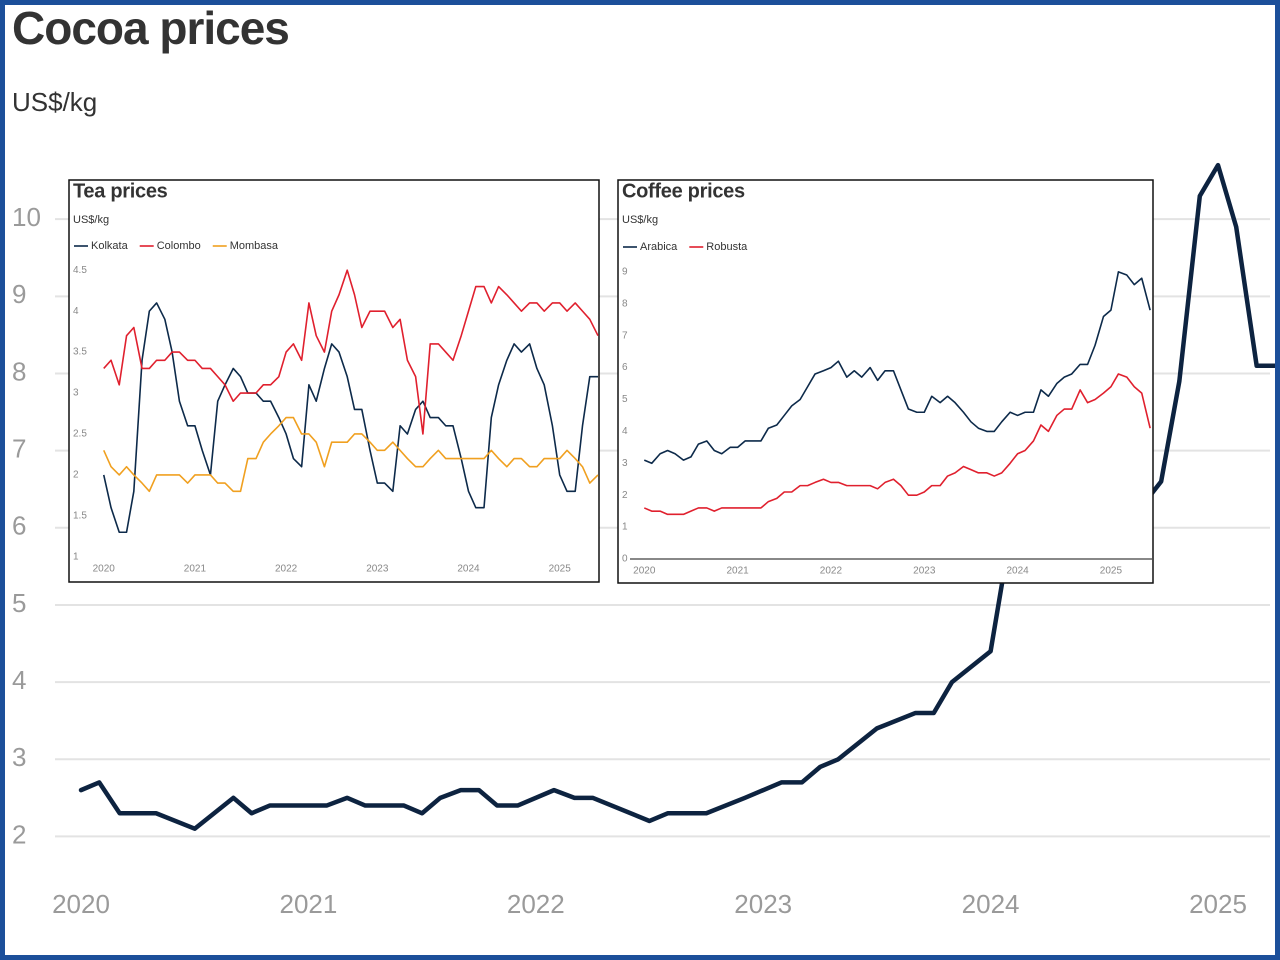 This screenshot has height=960, width=1280. What do you see at coordinates (80, 516) in the screenshot?
I see `y-tick-label: 1.5` at bounding box center [80, 516].